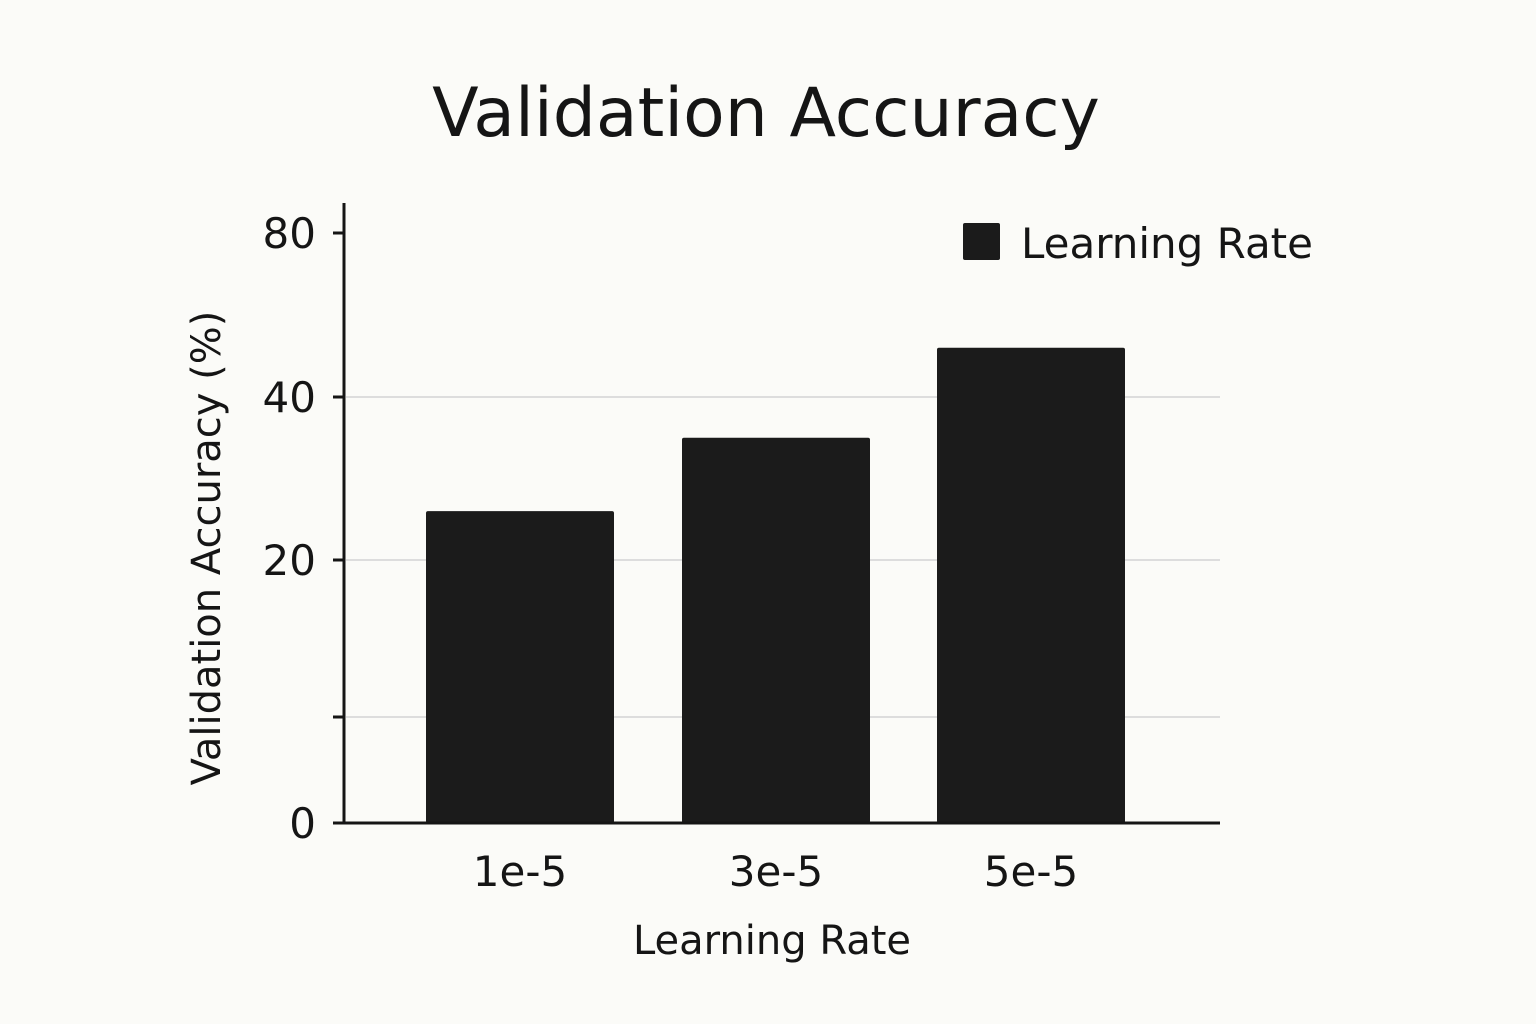  What do you see at coordinates (520, 871) in the screenshot?
I see `x-tick-label: 1e-5` at bounding box center [520, 871].